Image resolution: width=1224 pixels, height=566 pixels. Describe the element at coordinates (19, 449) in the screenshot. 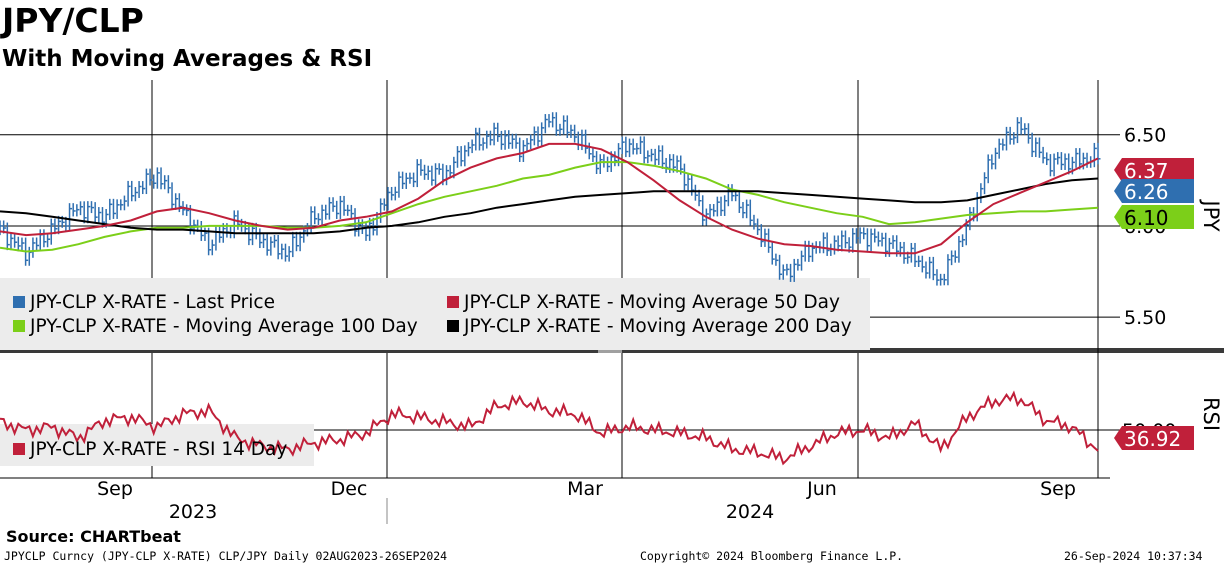

I see `legend-rsi-swatch` at that location.